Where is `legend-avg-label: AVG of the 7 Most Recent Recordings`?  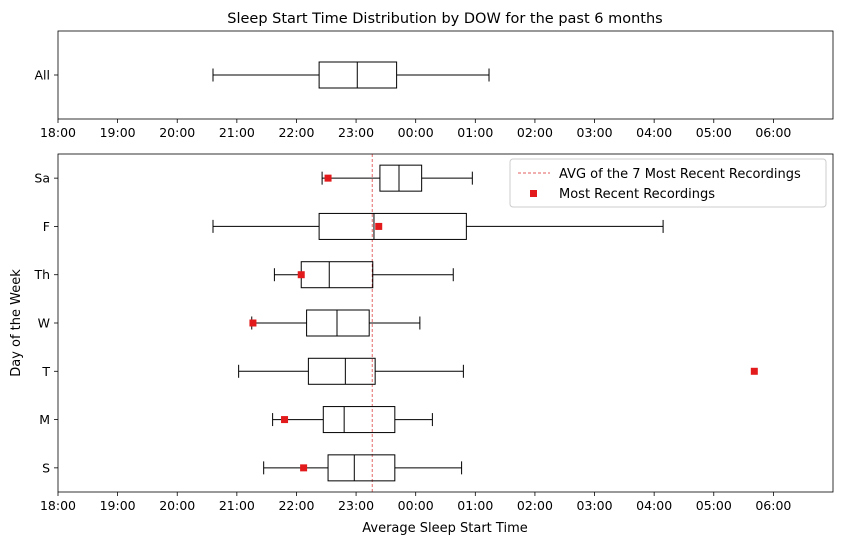 legend-avg-label: AVG of the 7 Most Recent Recordings is located at coordinates (680, 174).